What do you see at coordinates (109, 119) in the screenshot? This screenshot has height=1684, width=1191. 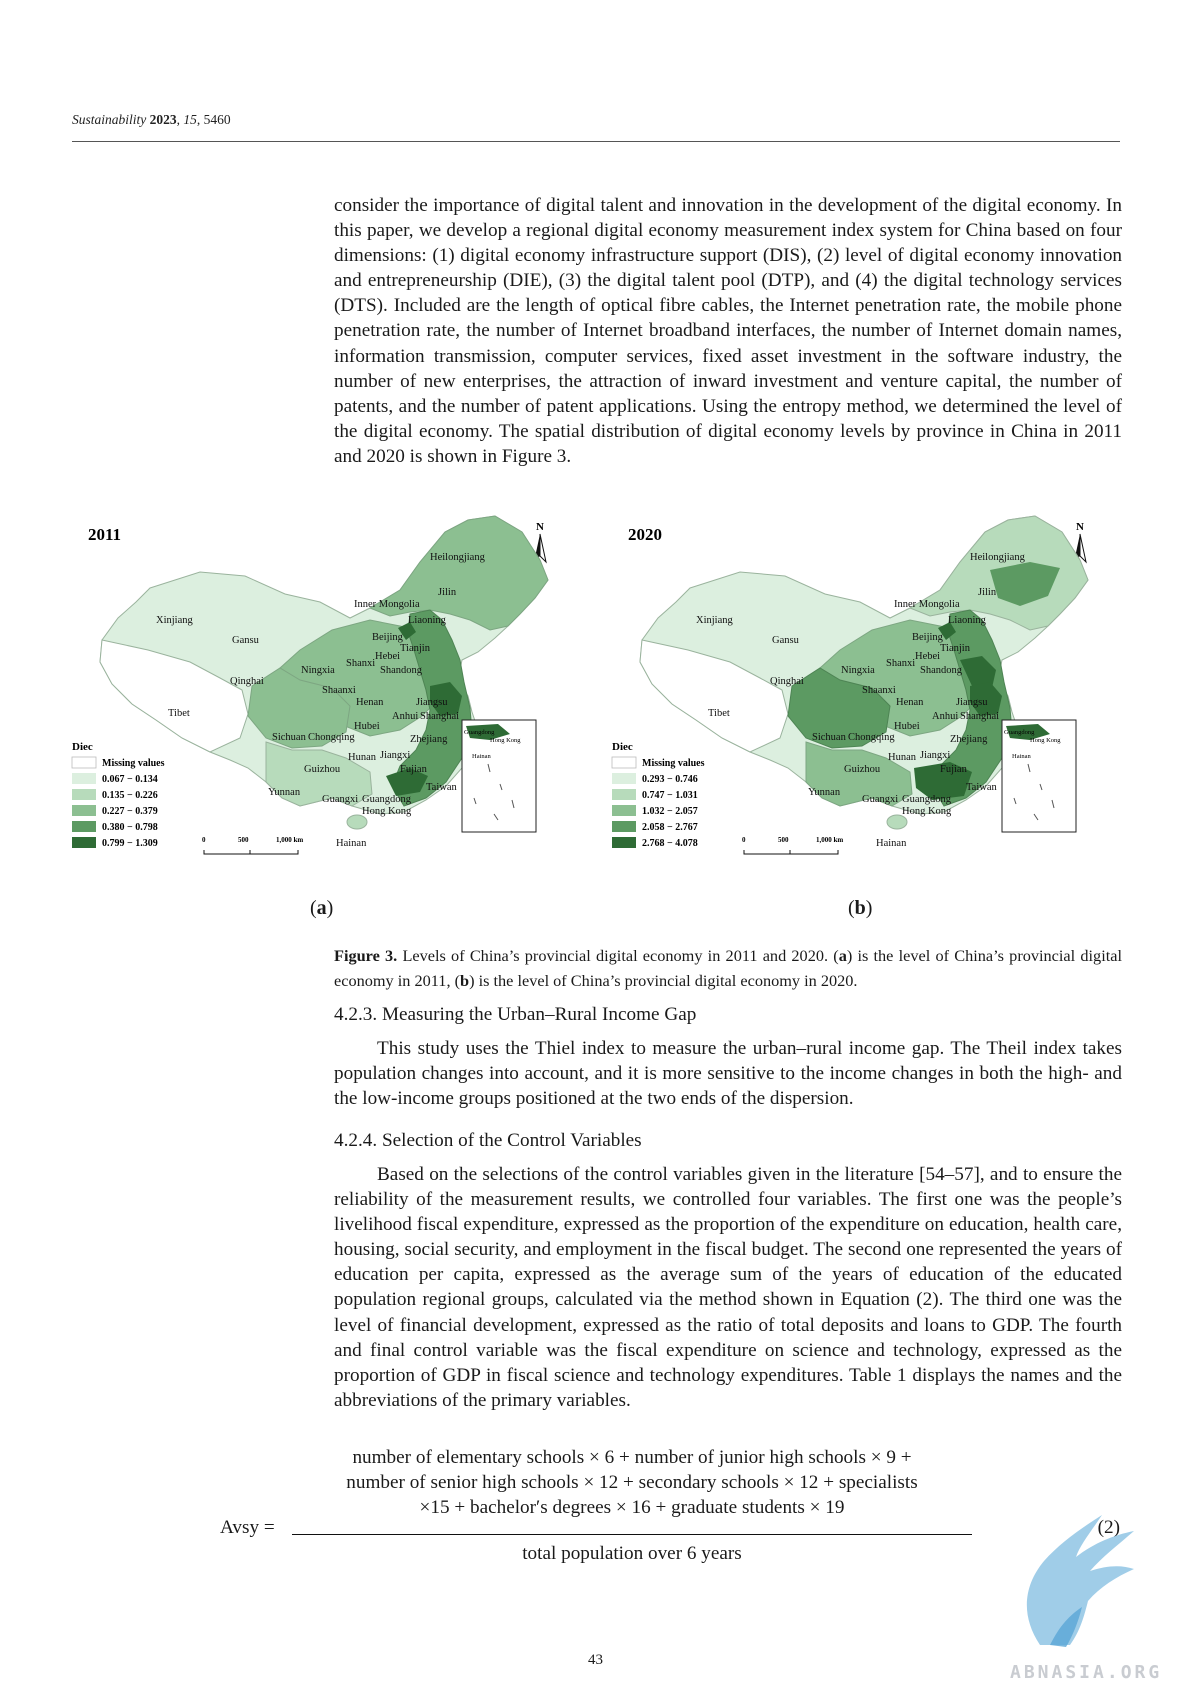 I see `journal-name: Sustainability` at bounding box center [109, 119].